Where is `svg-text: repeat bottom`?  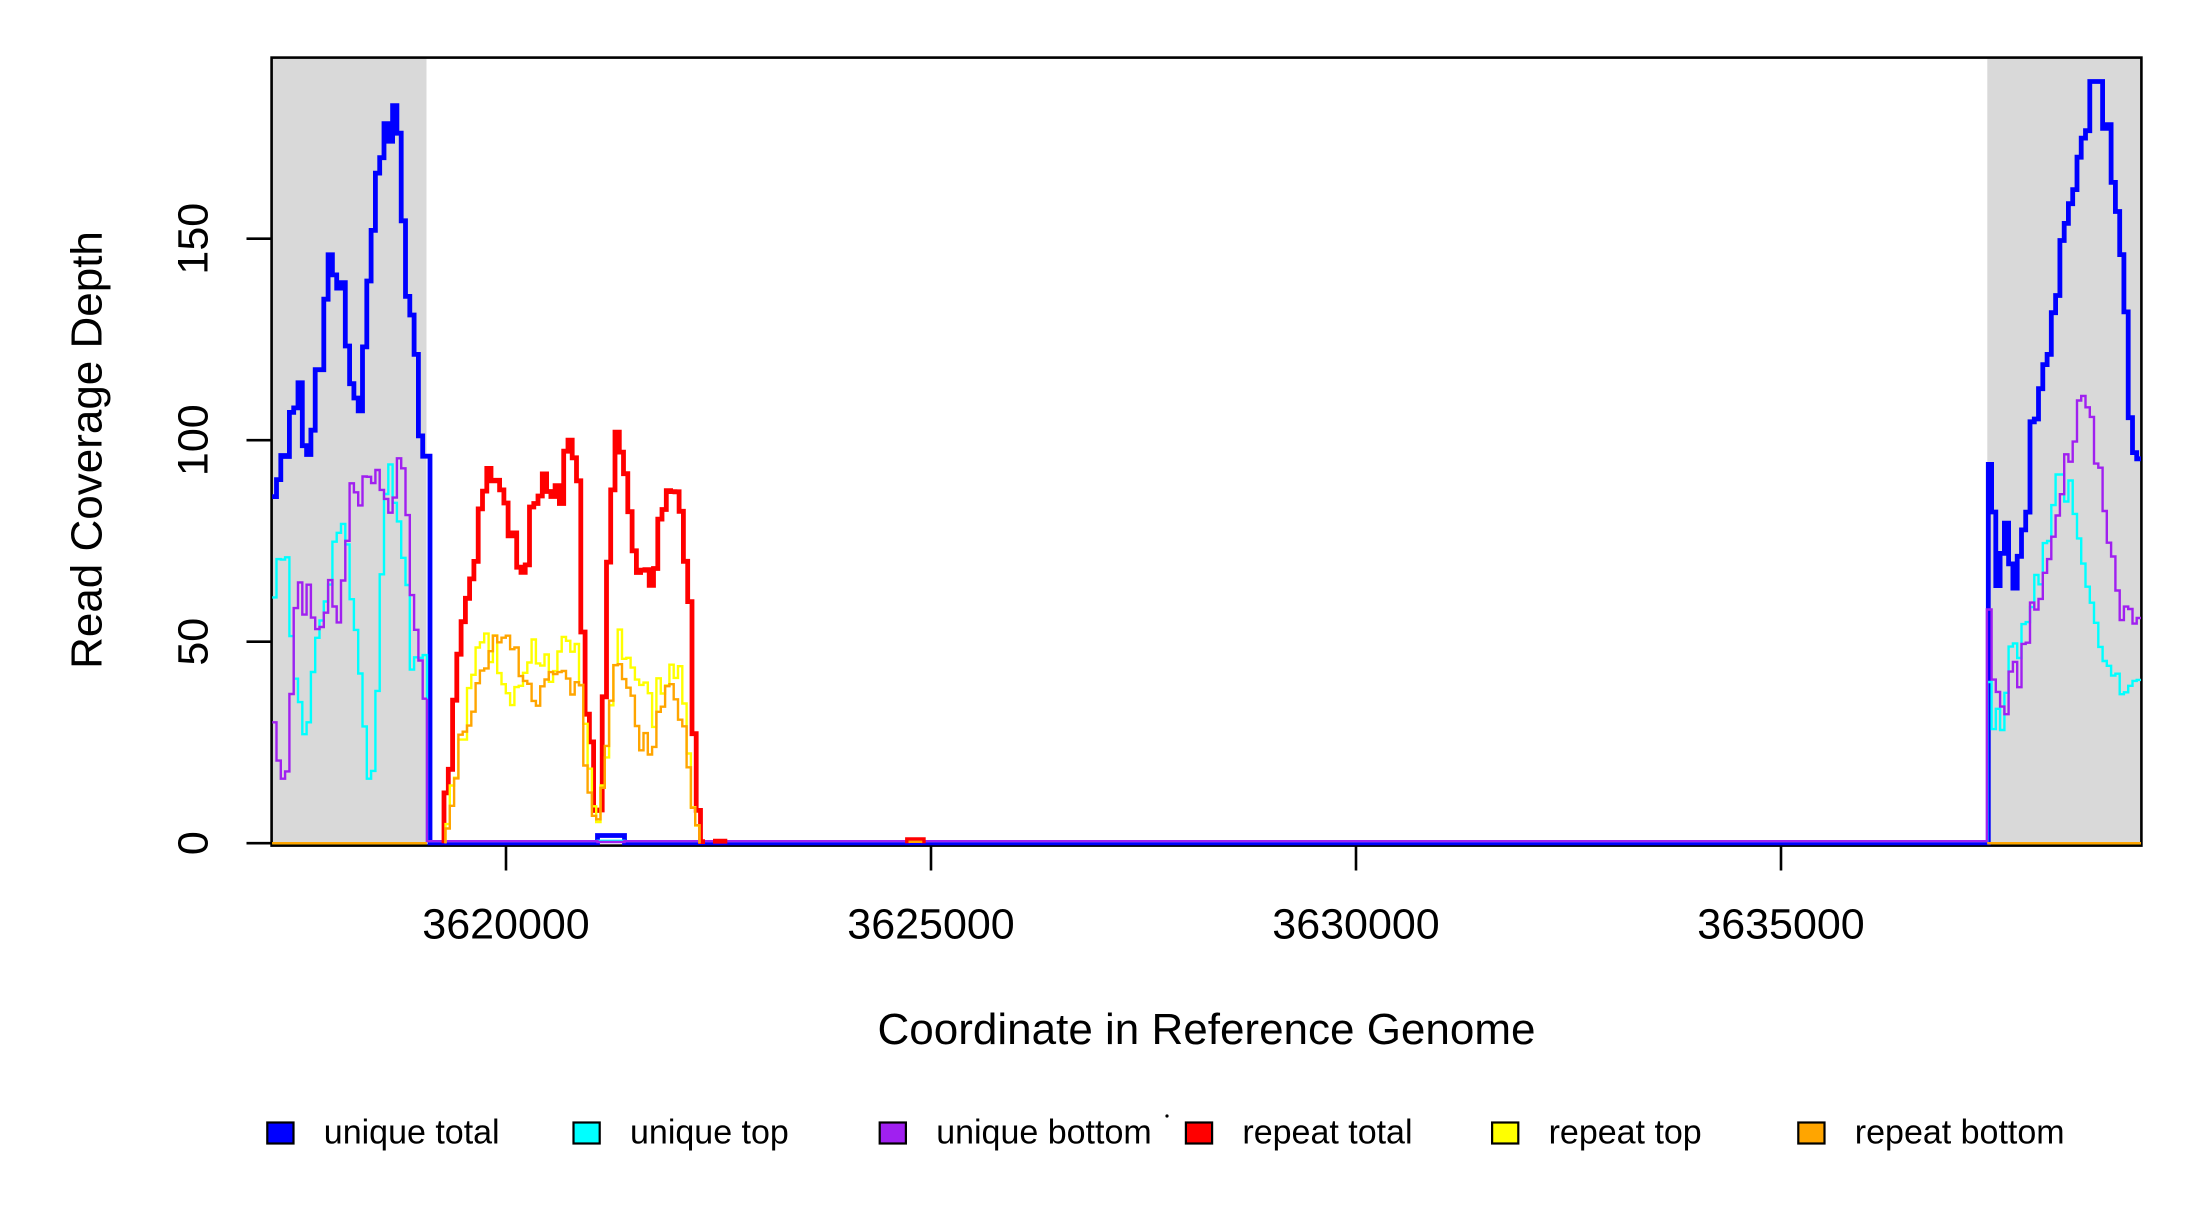 svg-text: repeat bottom is located at coordinates (1960, 1132).